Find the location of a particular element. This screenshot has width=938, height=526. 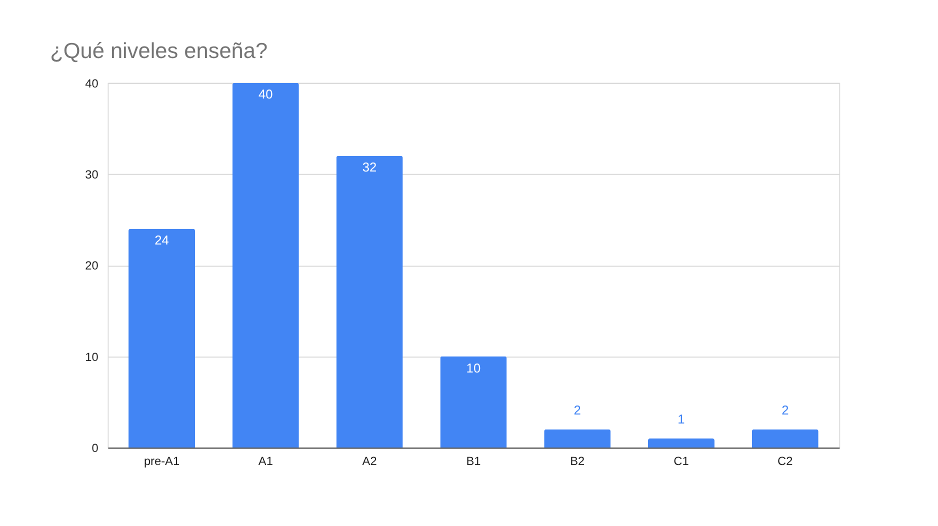

data-label: 24 is located at coordinates (161, 240).